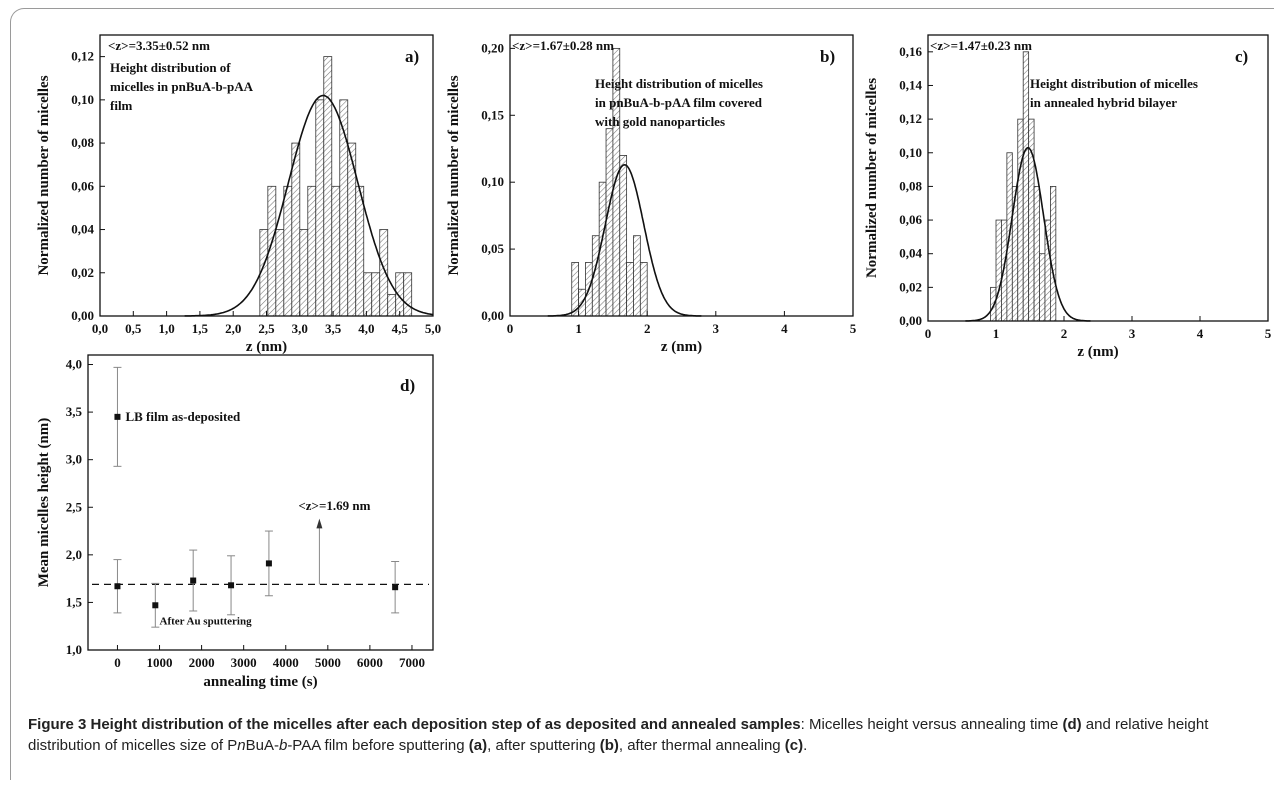 The image size is (1285, 788). What do you see at coordinates (100, 328) in the screenshot?
I see `x-tick-label: 0,0` at bounding box center [100, 328].